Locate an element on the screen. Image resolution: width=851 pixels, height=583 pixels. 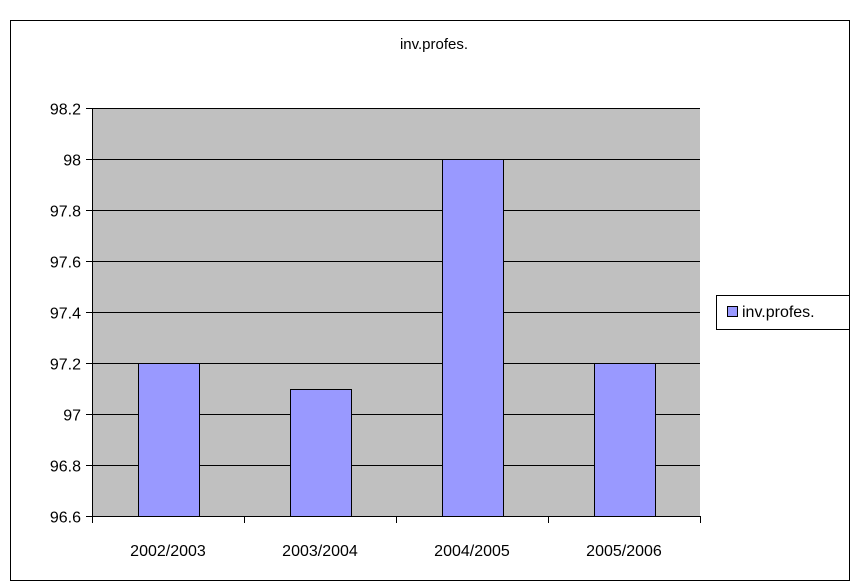
y-axis-tick-label: 96.6 is located at coordinates (65, 518).